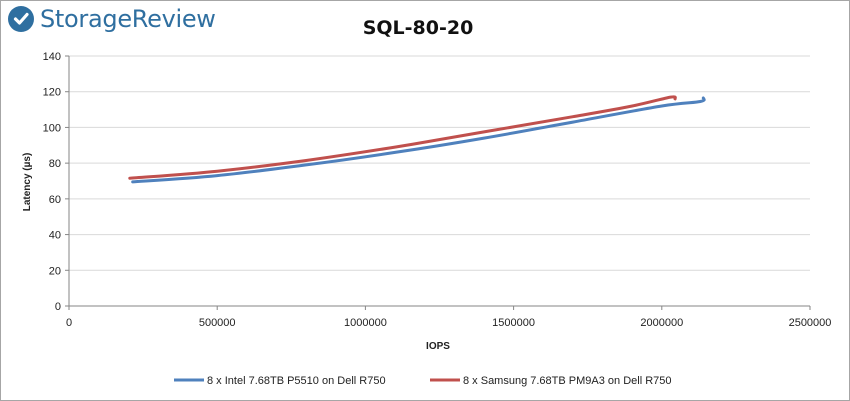 The width and height of the screenshot is (850, 401). I want to click on y-tick-label: 20, so click(55, 271).